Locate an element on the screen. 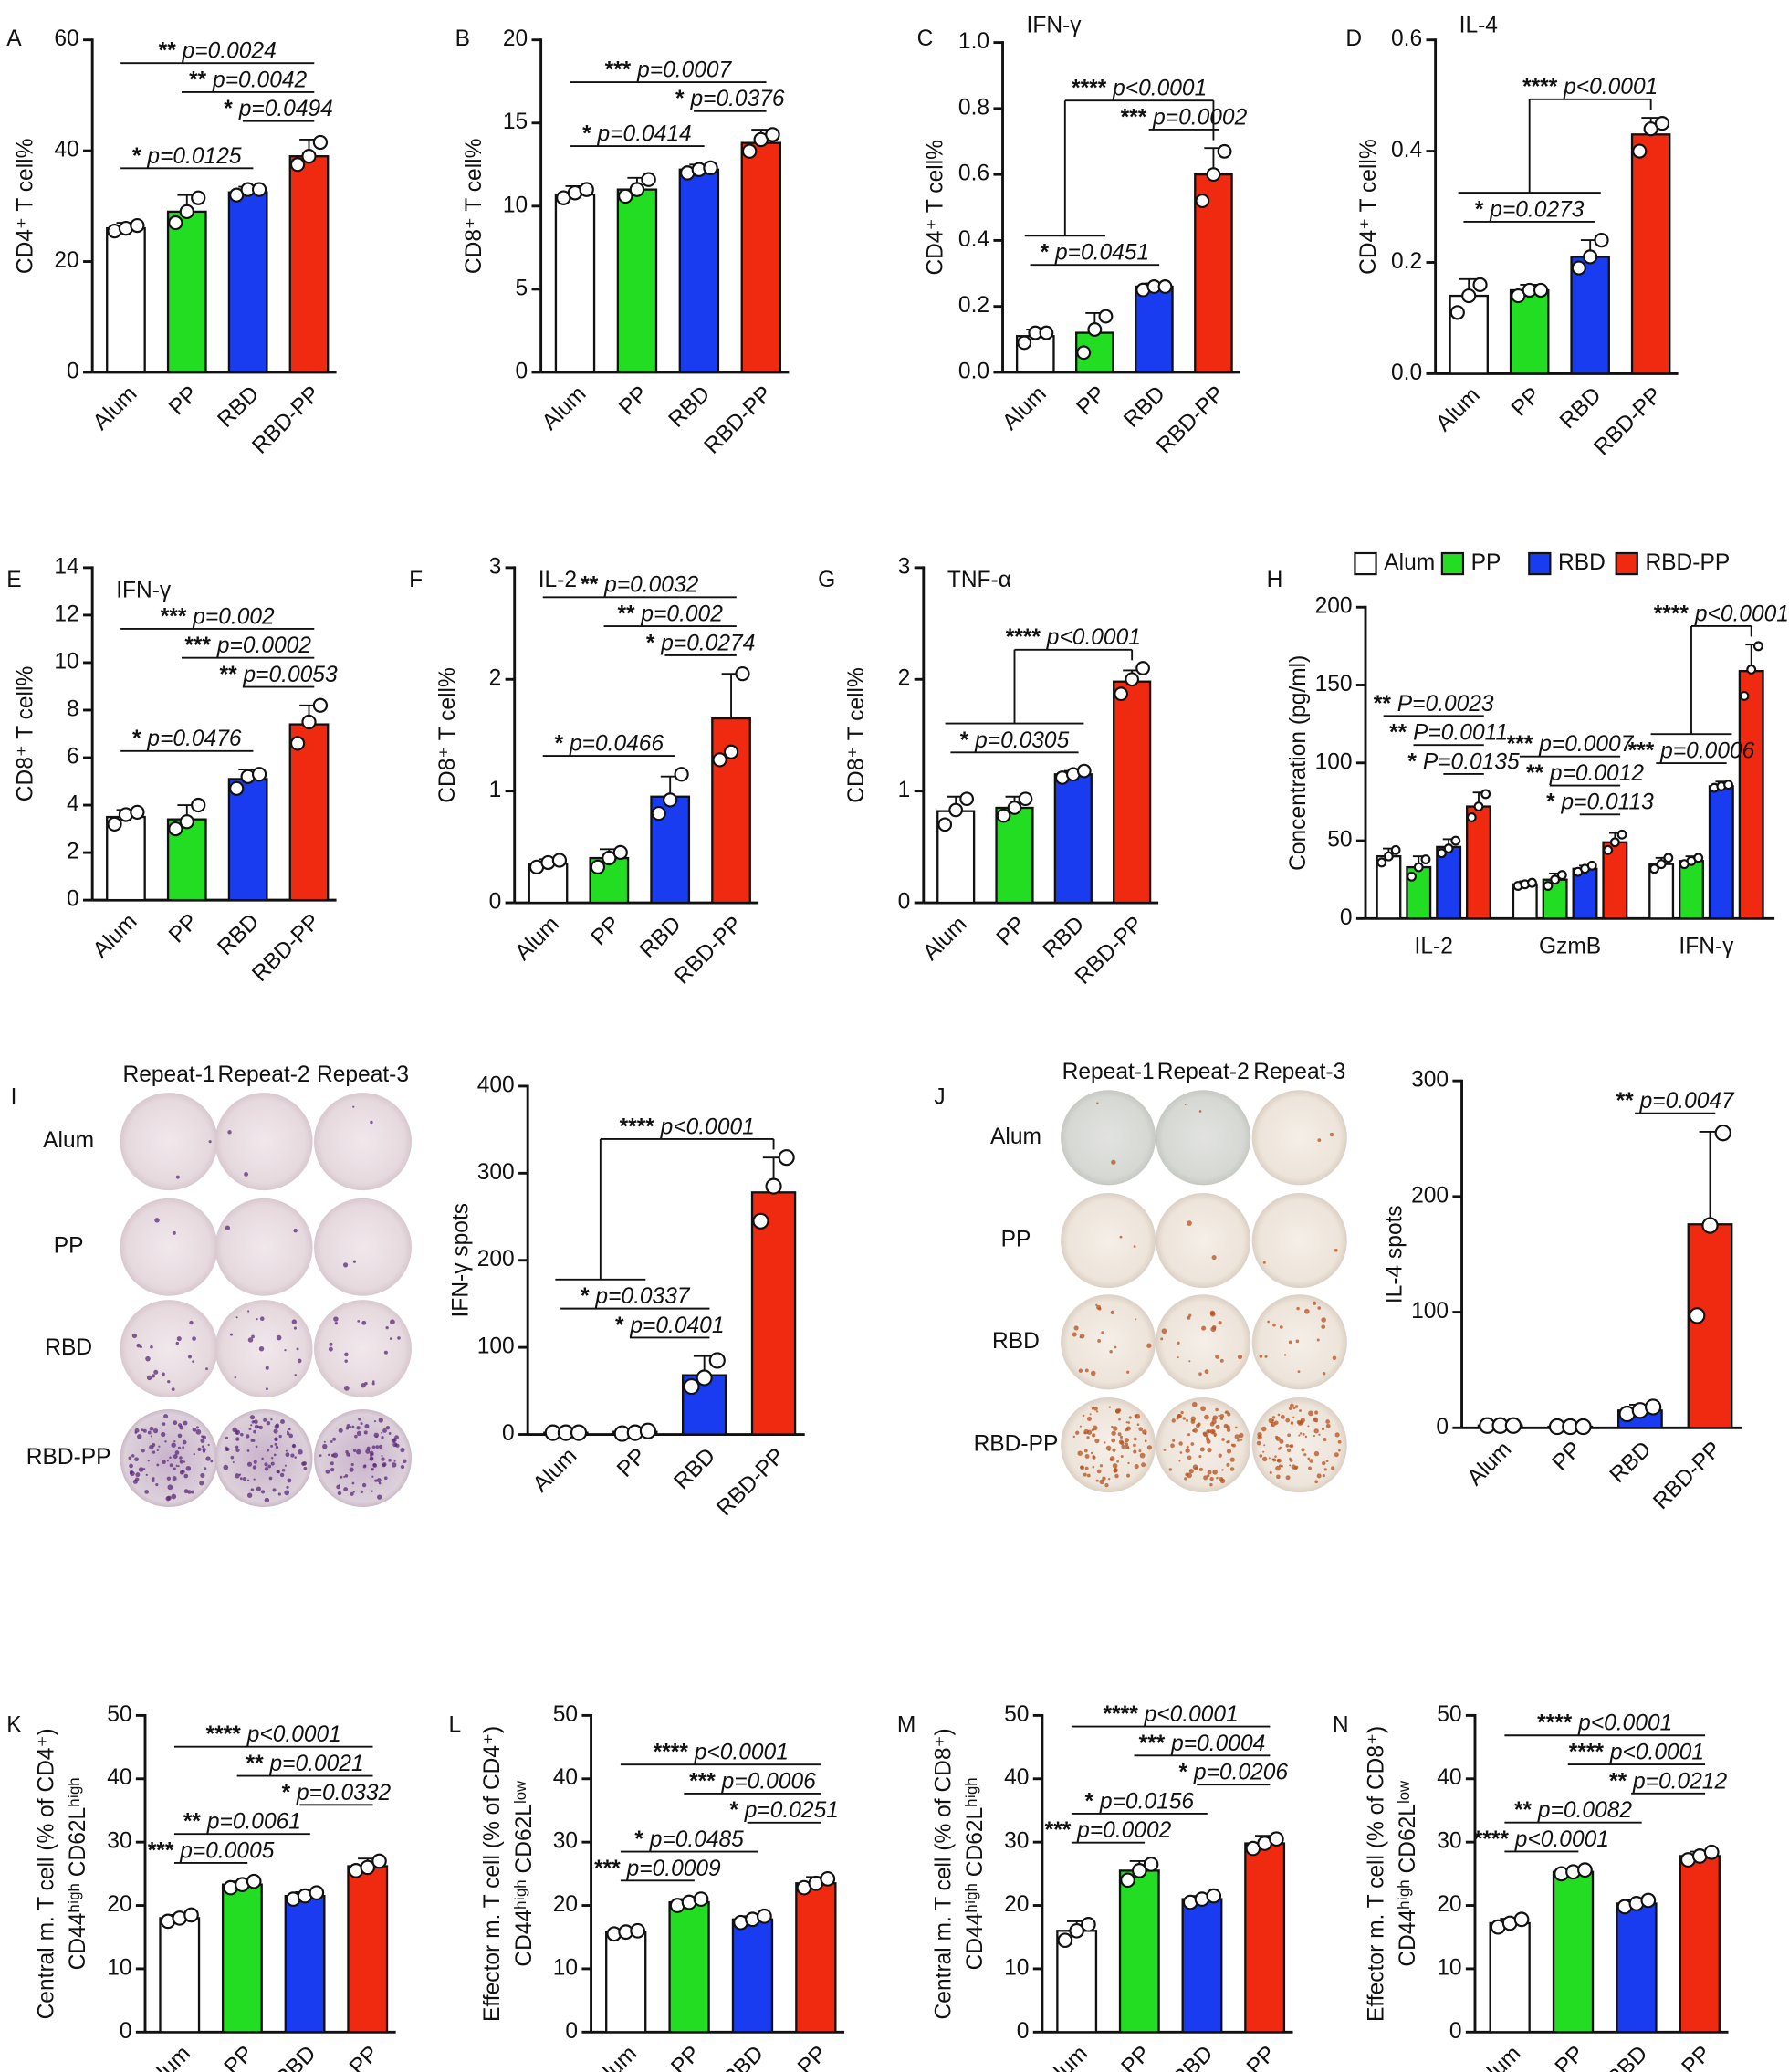 This screenshot has height=2072, width=1789. y-tick-label: 3 is located at coordinates (905, 567).